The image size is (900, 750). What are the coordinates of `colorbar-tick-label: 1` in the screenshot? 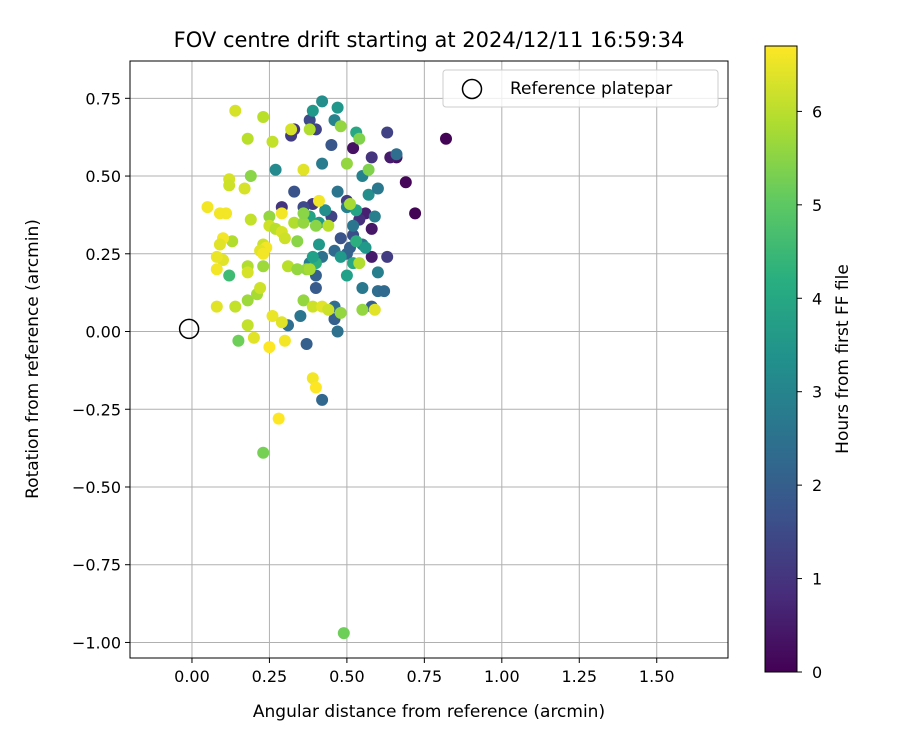 It's located at (817, 579).